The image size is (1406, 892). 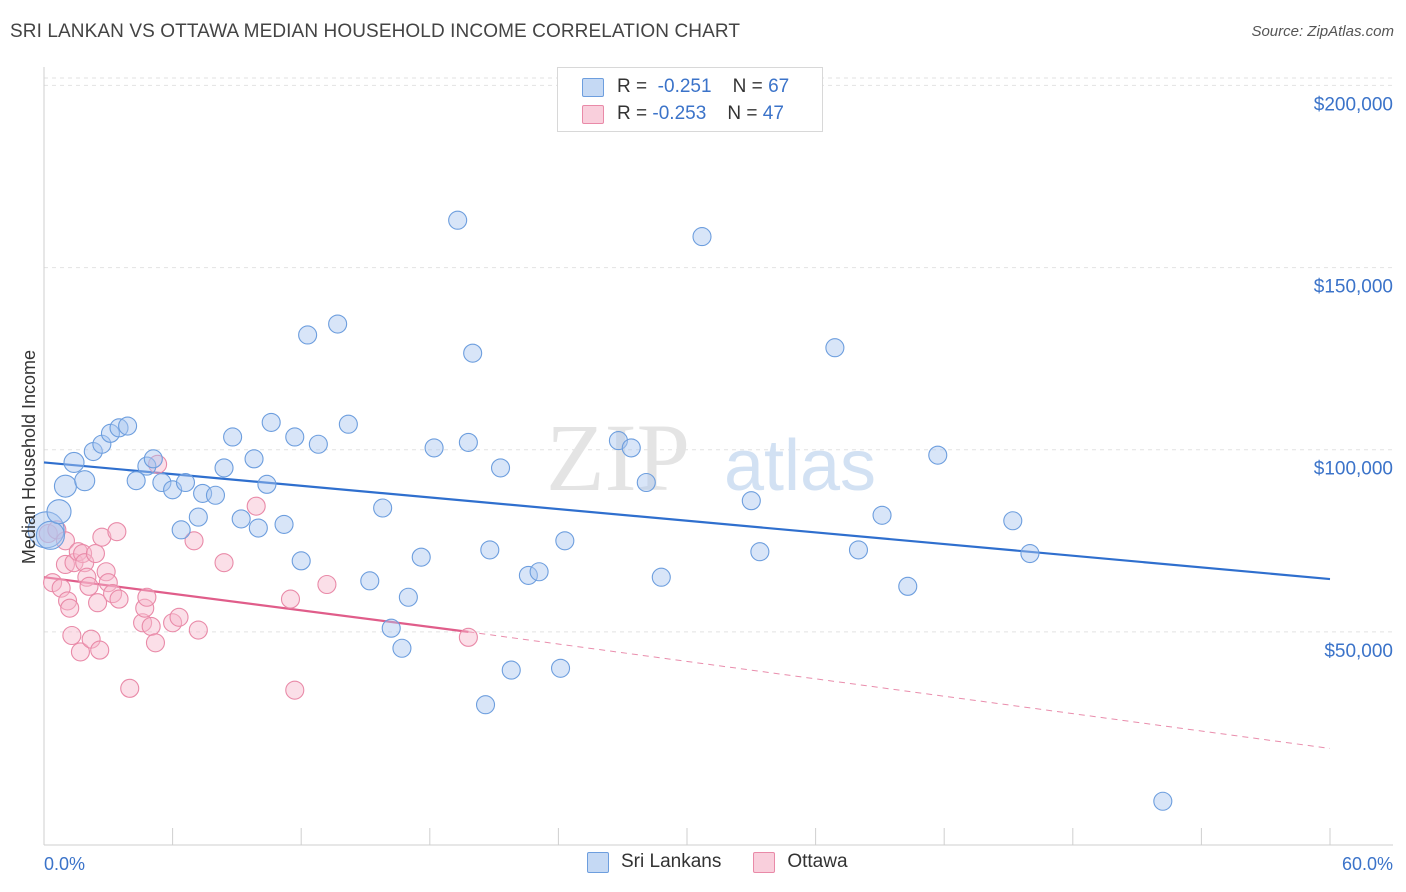 I want to click on bottom-legend-sri-lankans: Sri Lankans, so click(x=654, y=862).